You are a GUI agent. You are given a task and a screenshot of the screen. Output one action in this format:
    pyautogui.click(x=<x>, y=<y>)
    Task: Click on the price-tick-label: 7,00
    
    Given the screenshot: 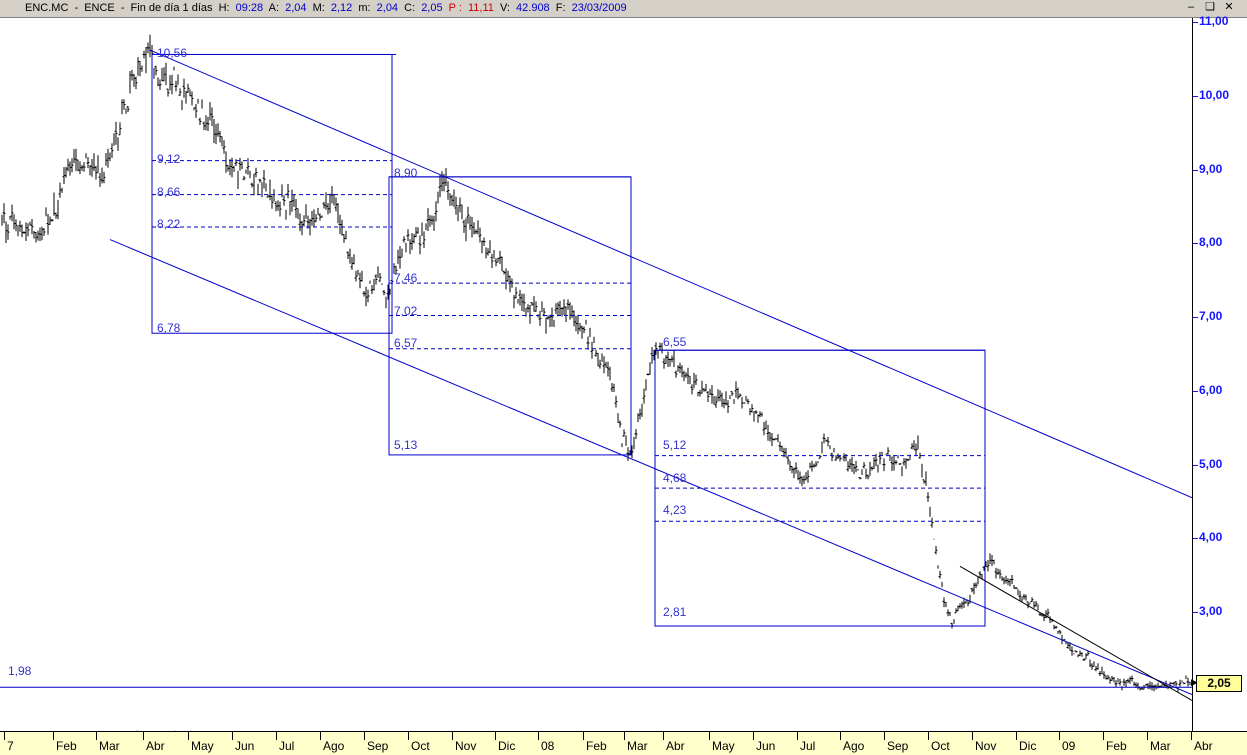 What is the action you would take?
    pyautogui.click(x=1211, y=316)
    